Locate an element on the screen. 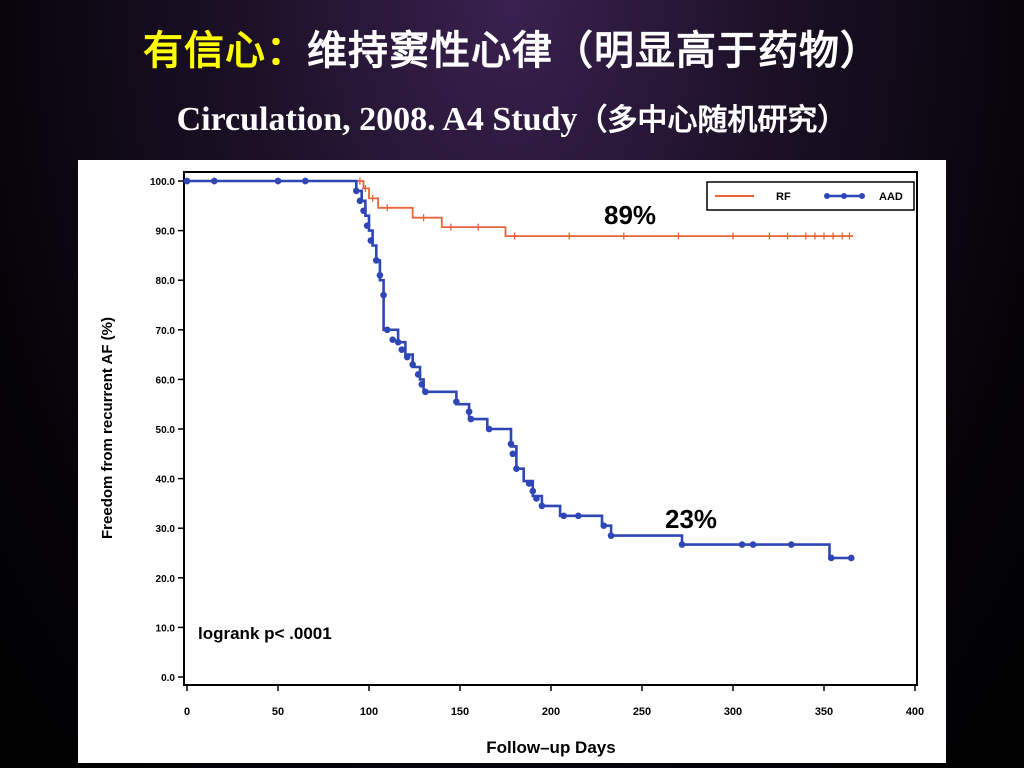 This screenshot has width=1024, height=768. x-tick-label: 300 is located at coordinates (733, 712).